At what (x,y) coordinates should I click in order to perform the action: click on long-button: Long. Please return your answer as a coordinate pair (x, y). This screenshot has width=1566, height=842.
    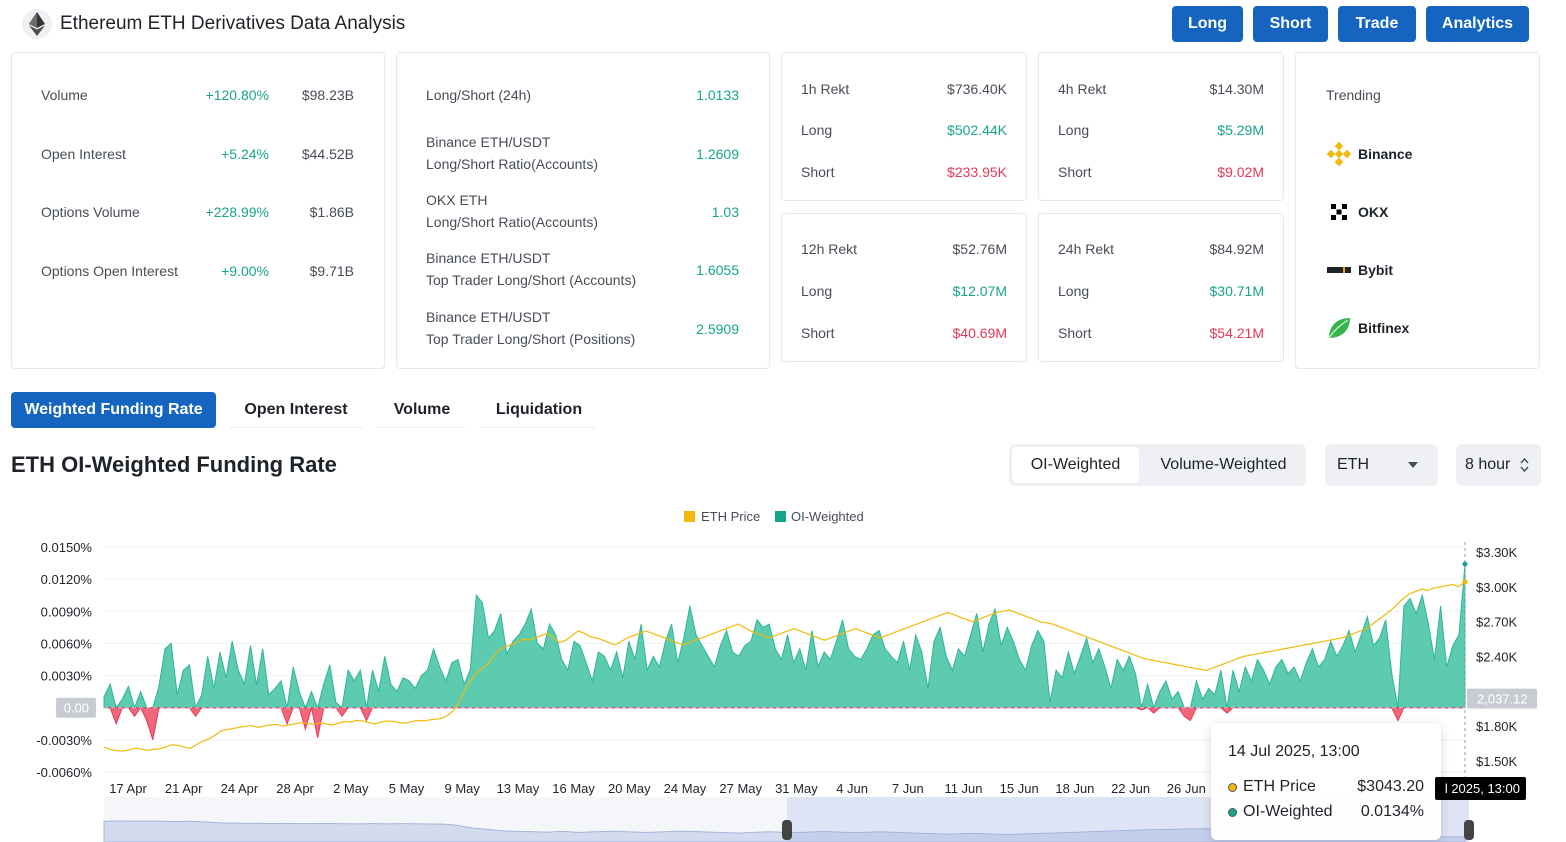
    Looking at the image, I should click on (1207, 24).